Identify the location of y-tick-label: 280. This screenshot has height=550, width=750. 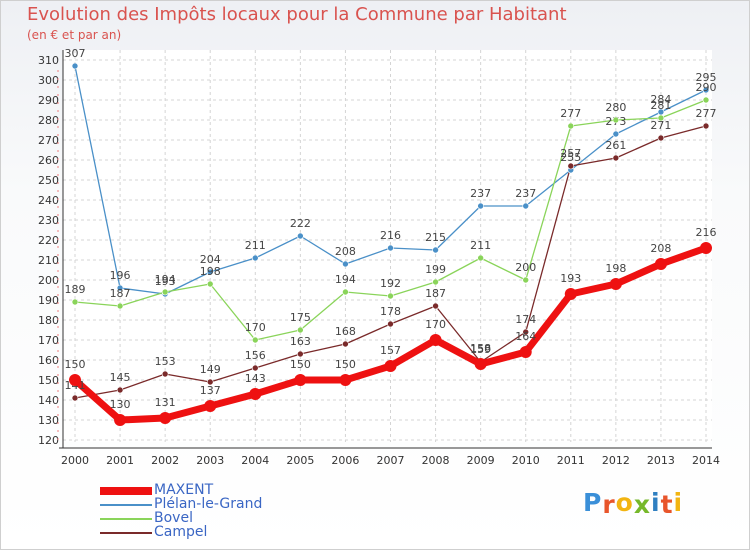
(48, 120).